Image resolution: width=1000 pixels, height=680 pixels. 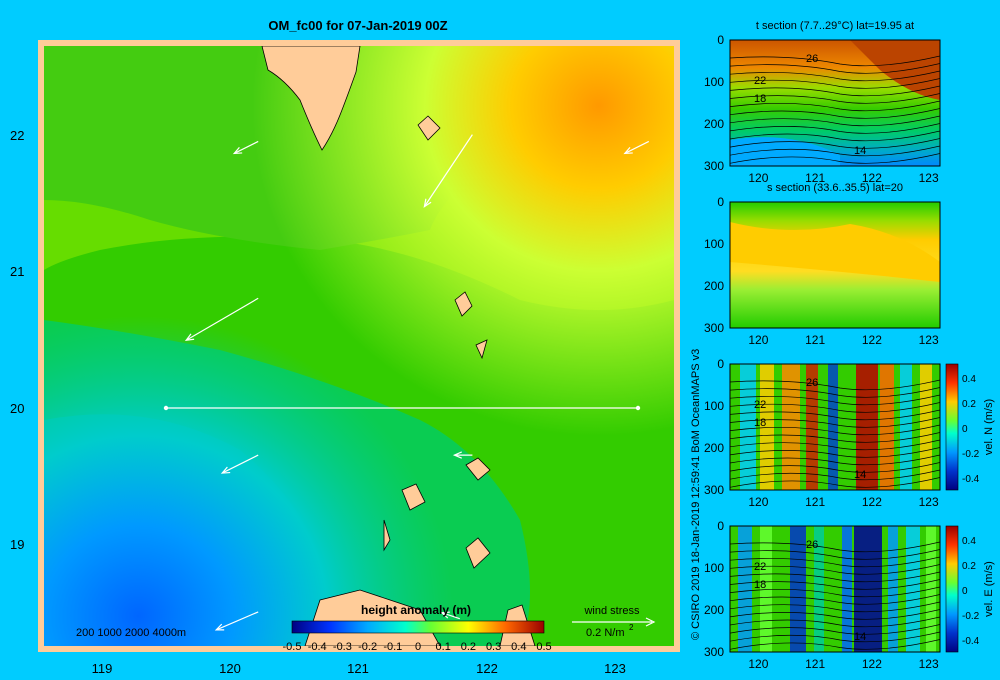 I want to click on map-x-tick-label: 121, so click(x=358, y=668).